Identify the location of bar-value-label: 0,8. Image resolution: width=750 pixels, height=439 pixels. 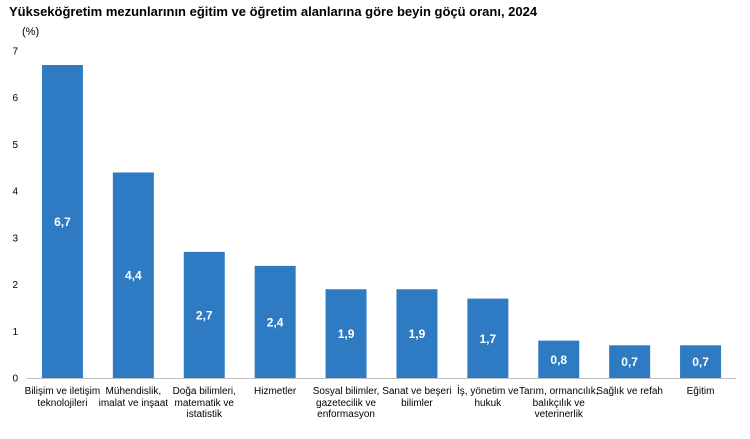
(558, 360).